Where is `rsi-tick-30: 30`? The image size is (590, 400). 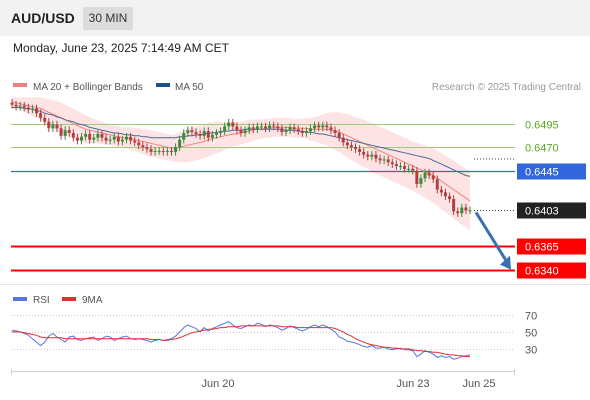 rsi-tick-30: 30 is located at coordinates (531, 351).